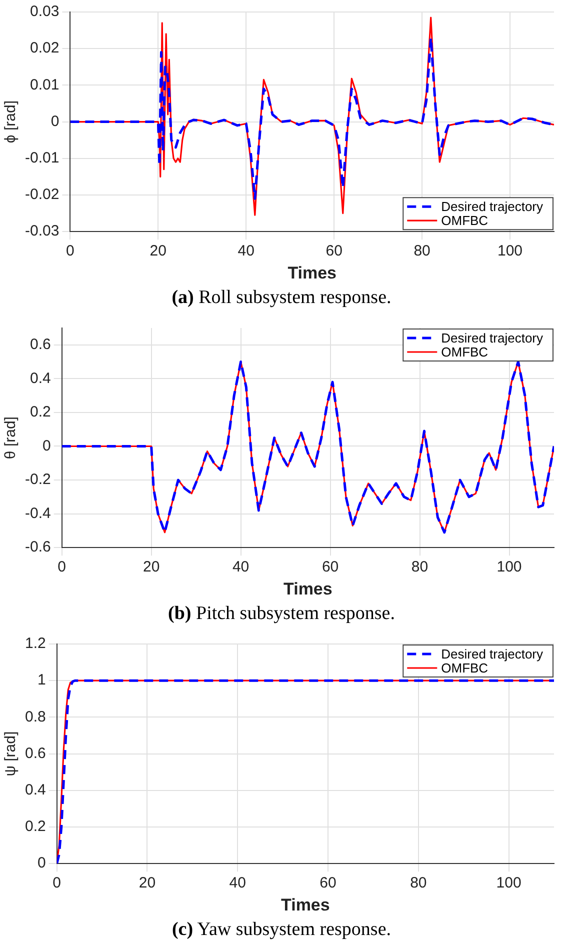 The image size is (563, 950). I want to click on y-tick-label: 1.2, so click(35, 643).